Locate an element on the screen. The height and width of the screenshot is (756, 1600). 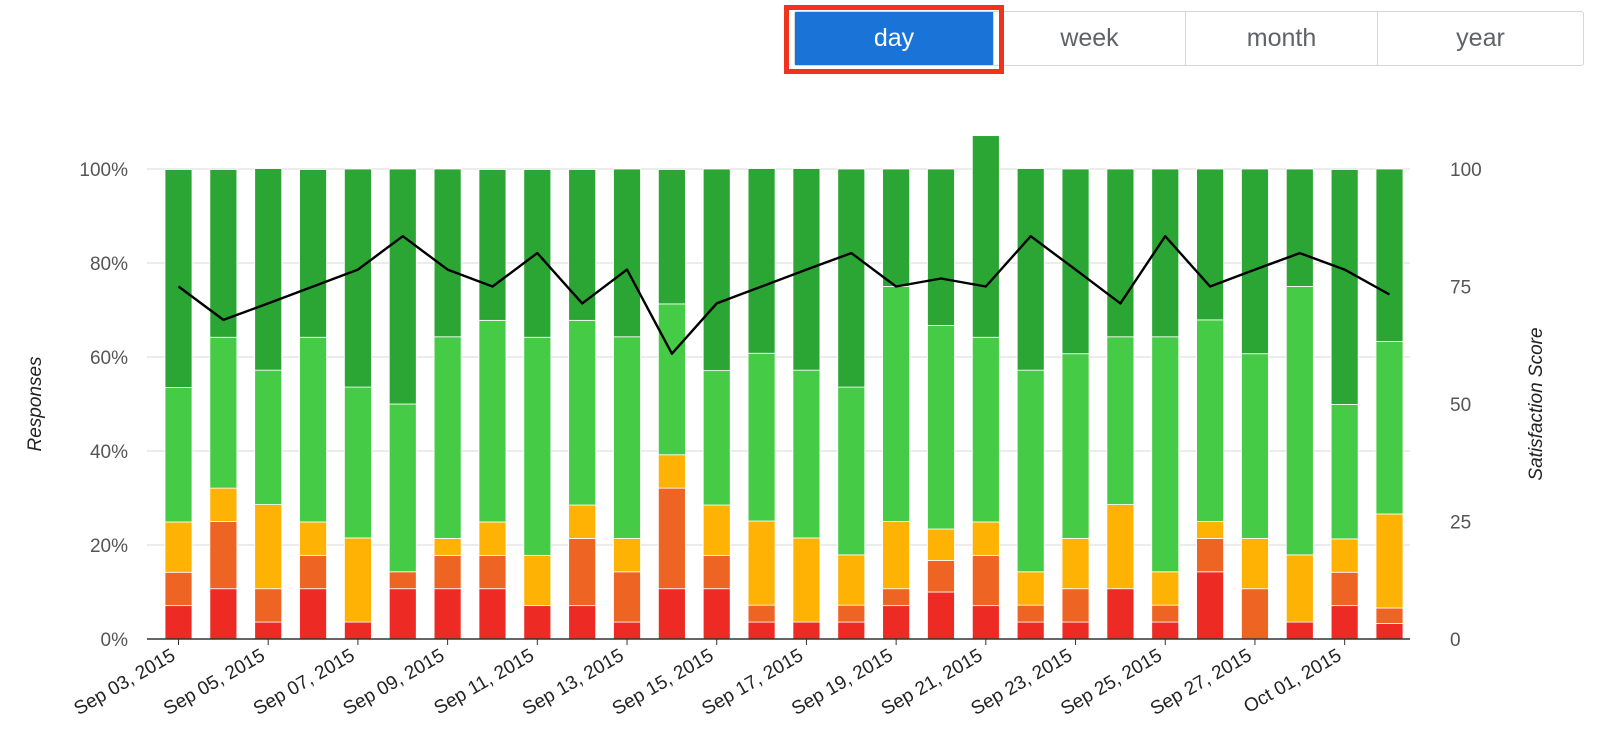
x-tick-label: Sep 19, 2015 is located at coordinates (842, 682).